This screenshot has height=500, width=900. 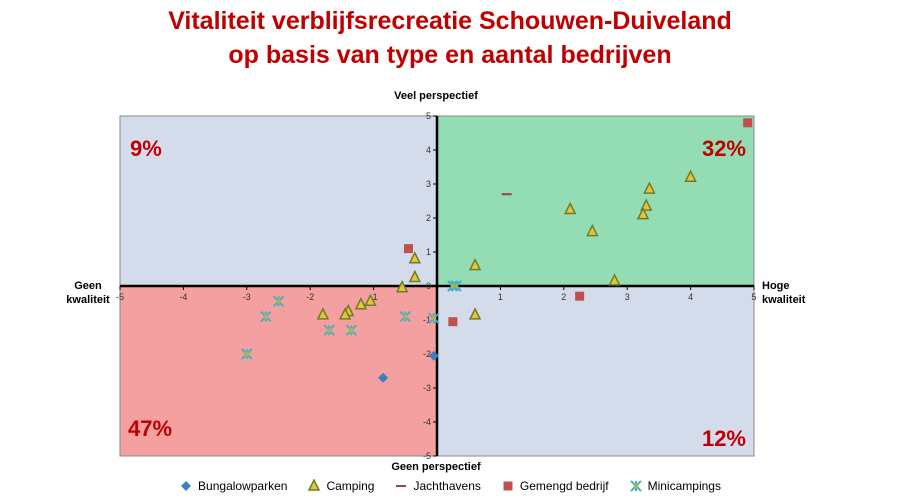 I want to click on x-tick-label: -2, so click(x=310, y=297).